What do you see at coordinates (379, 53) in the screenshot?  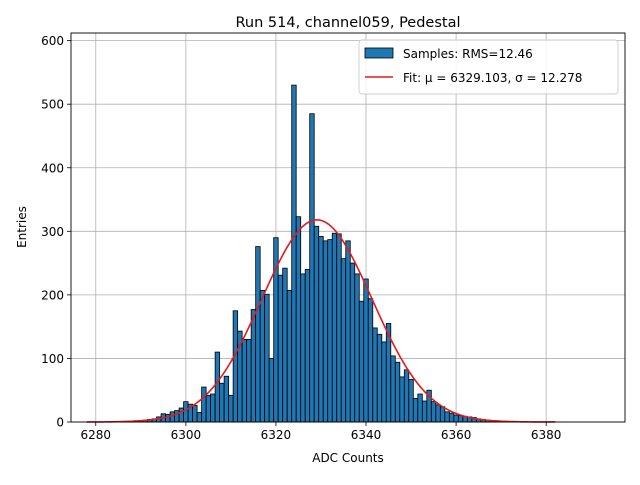 I see `legend-histogram-swatch` at bounding box center [379, 53].